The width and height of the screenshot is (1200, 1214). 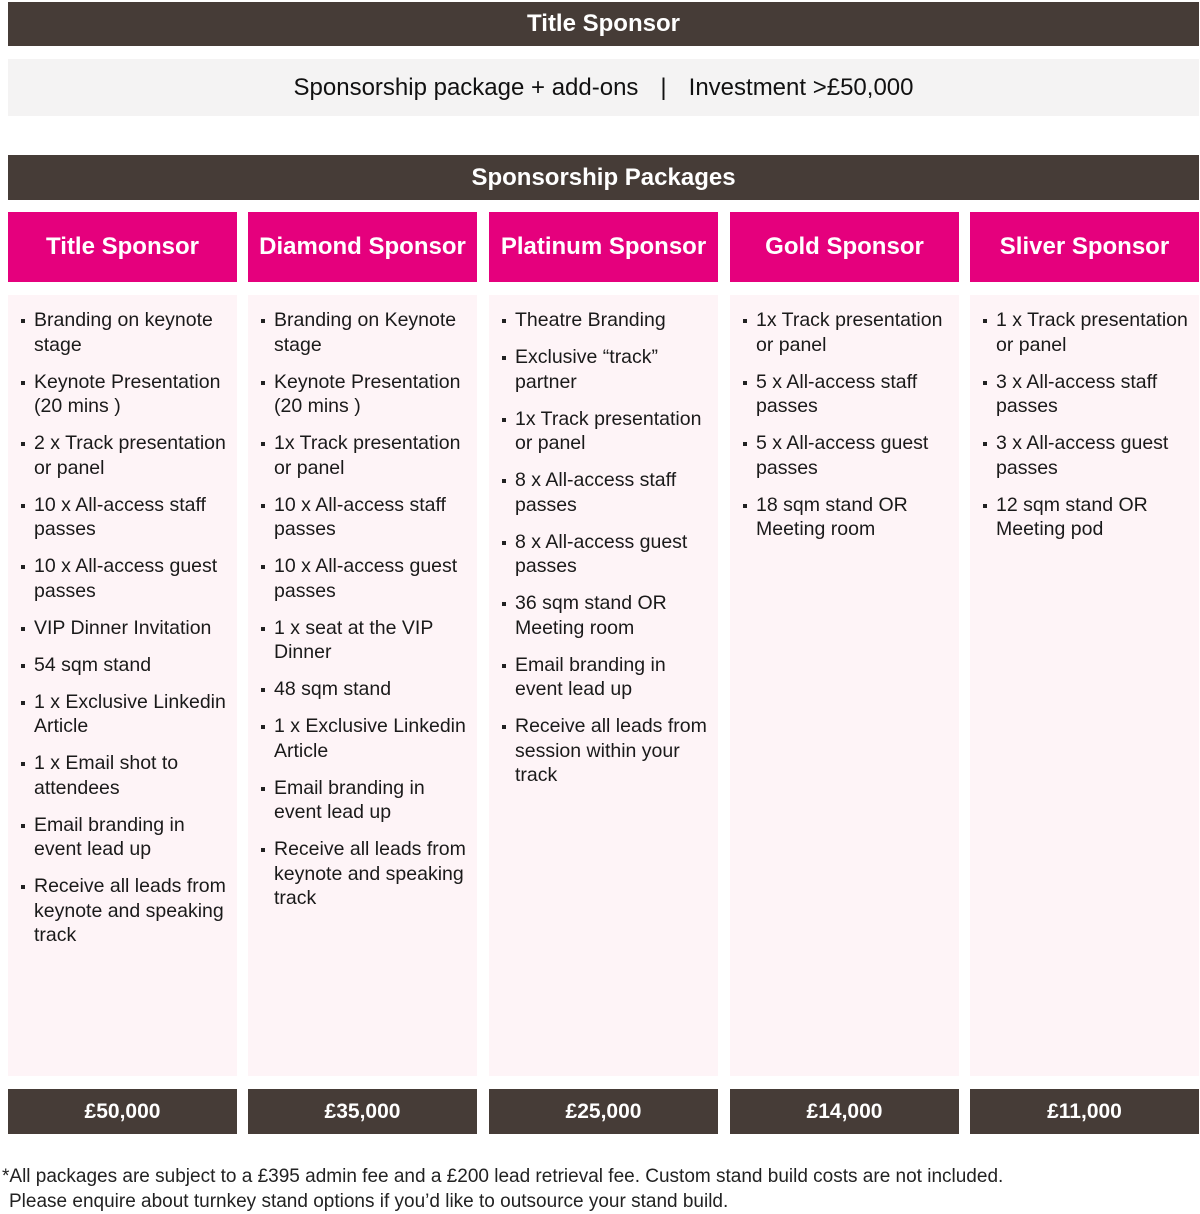 I want to click on benefit-text: Branding on keynote stage, so click(x=123, y=332).